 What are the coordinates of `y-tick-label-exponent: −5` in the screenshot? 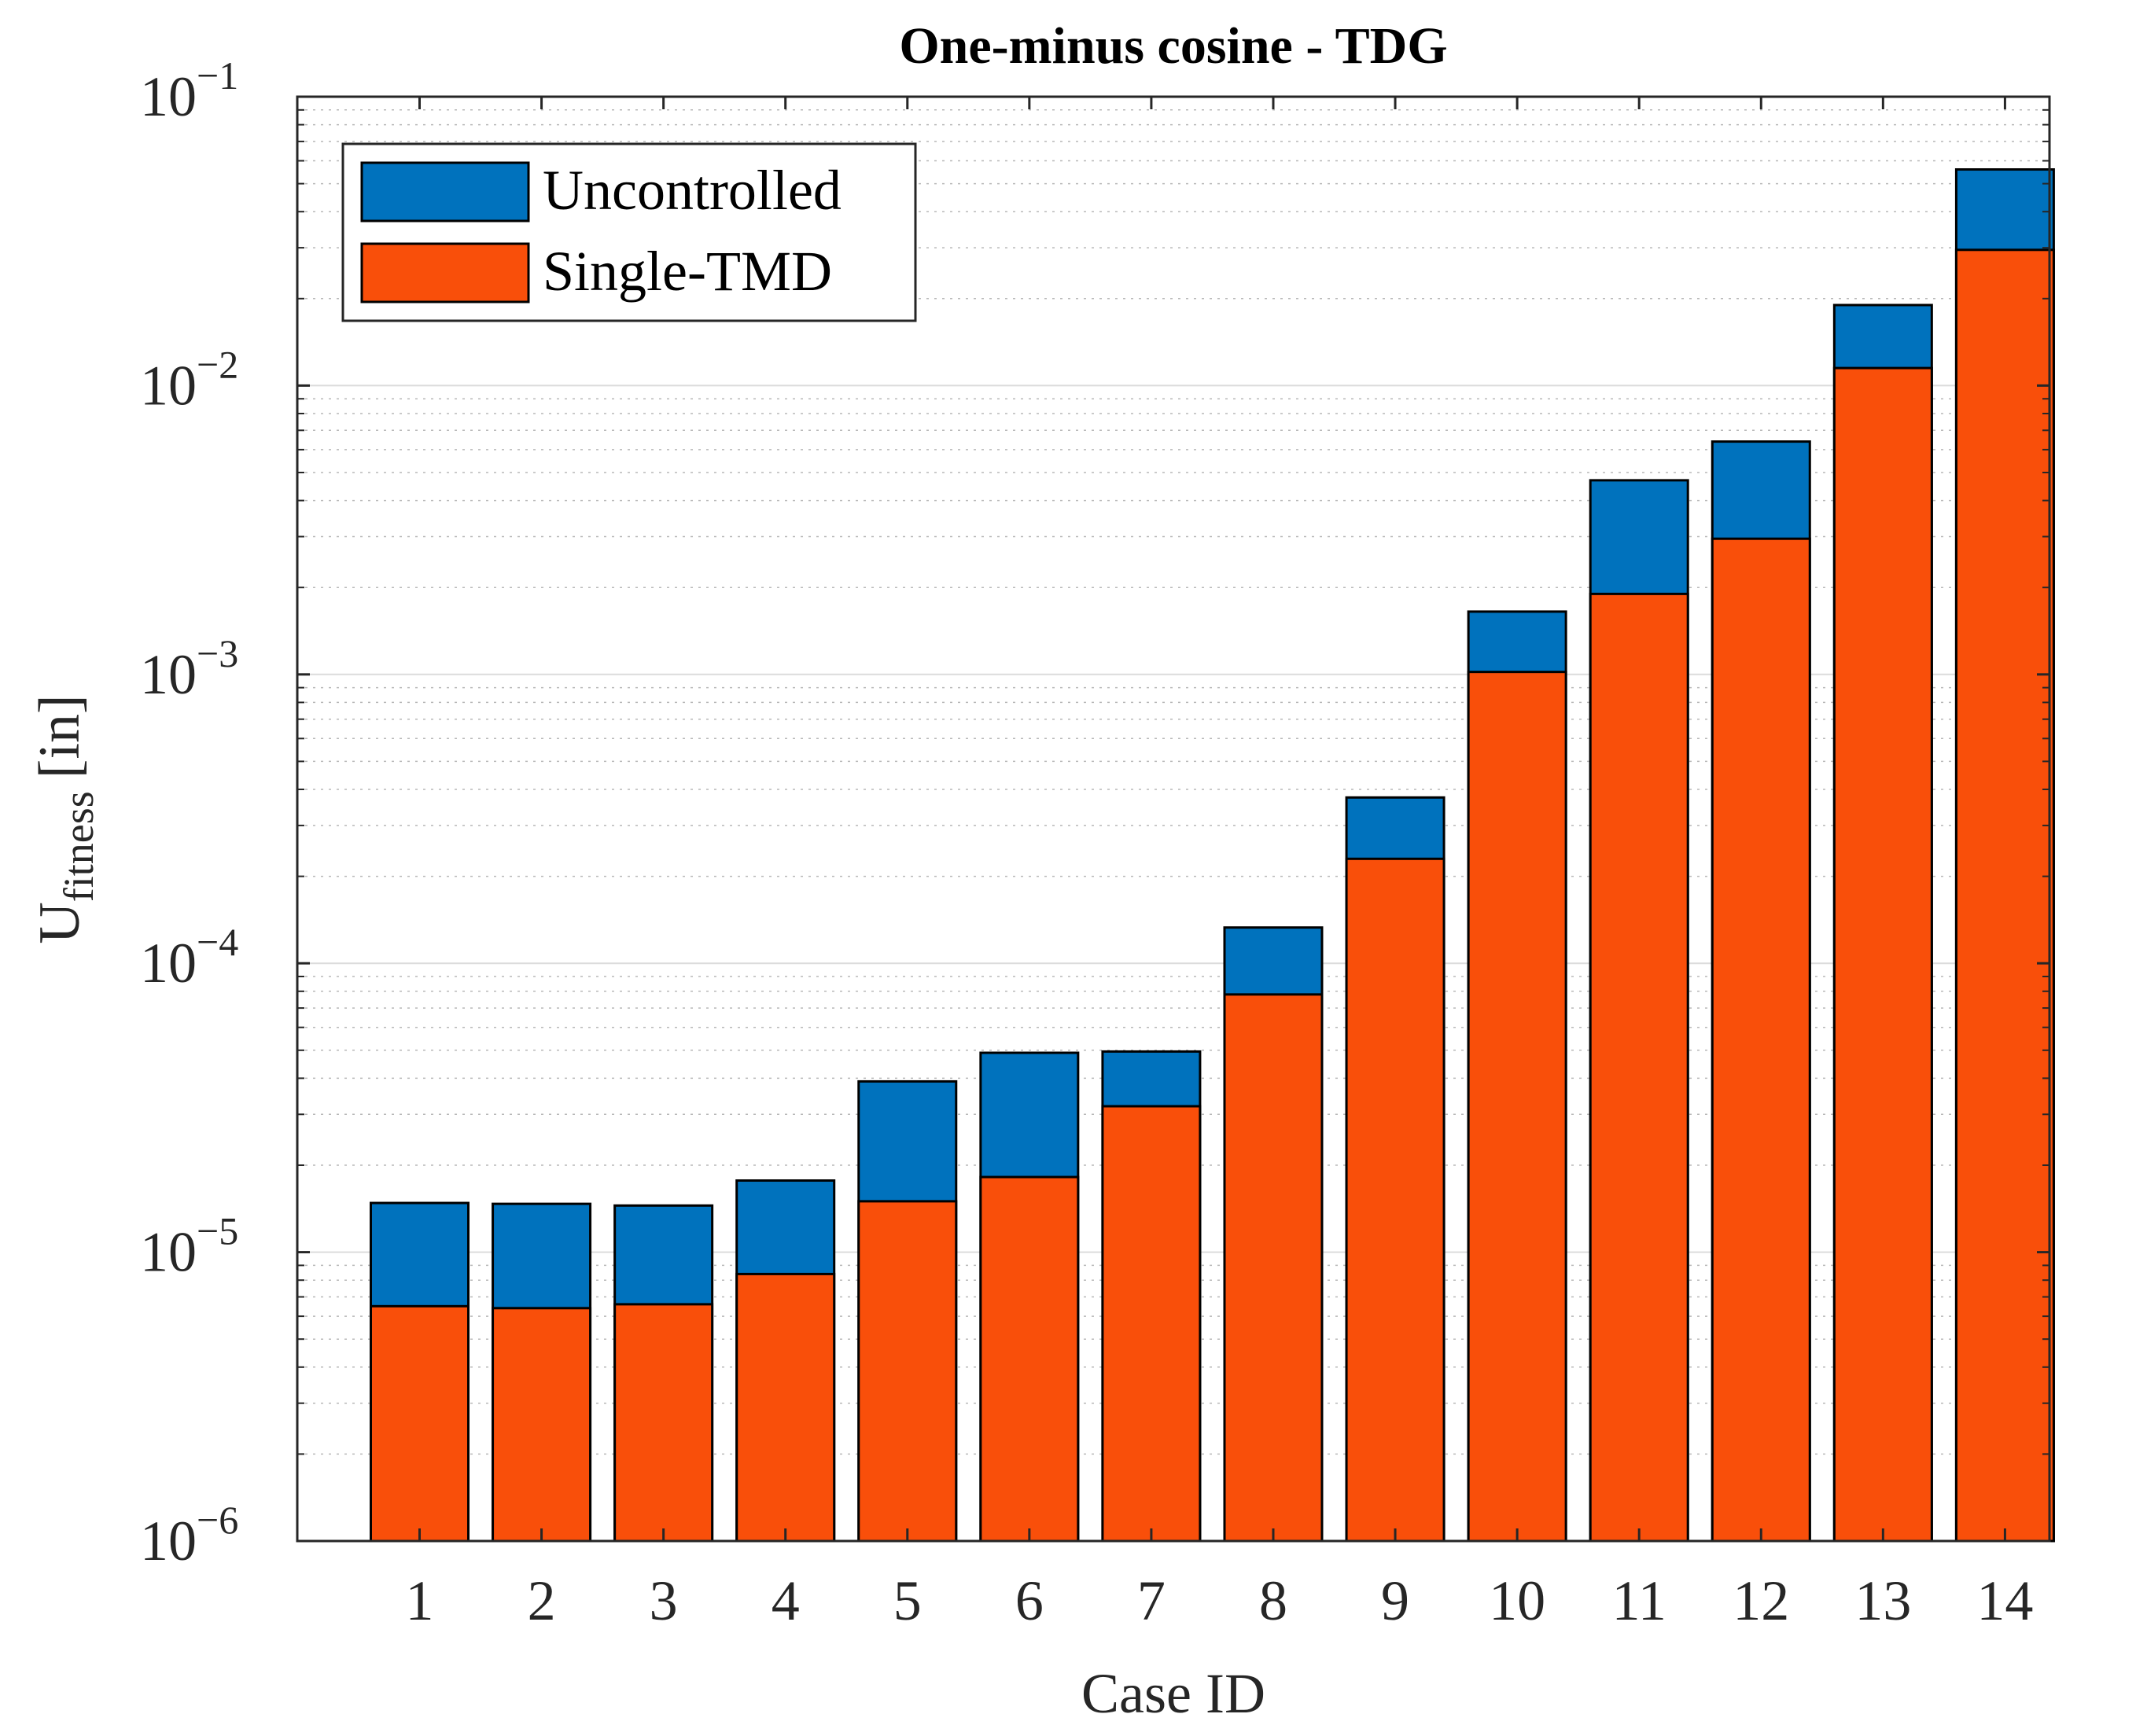 It's located at (217, 1231).